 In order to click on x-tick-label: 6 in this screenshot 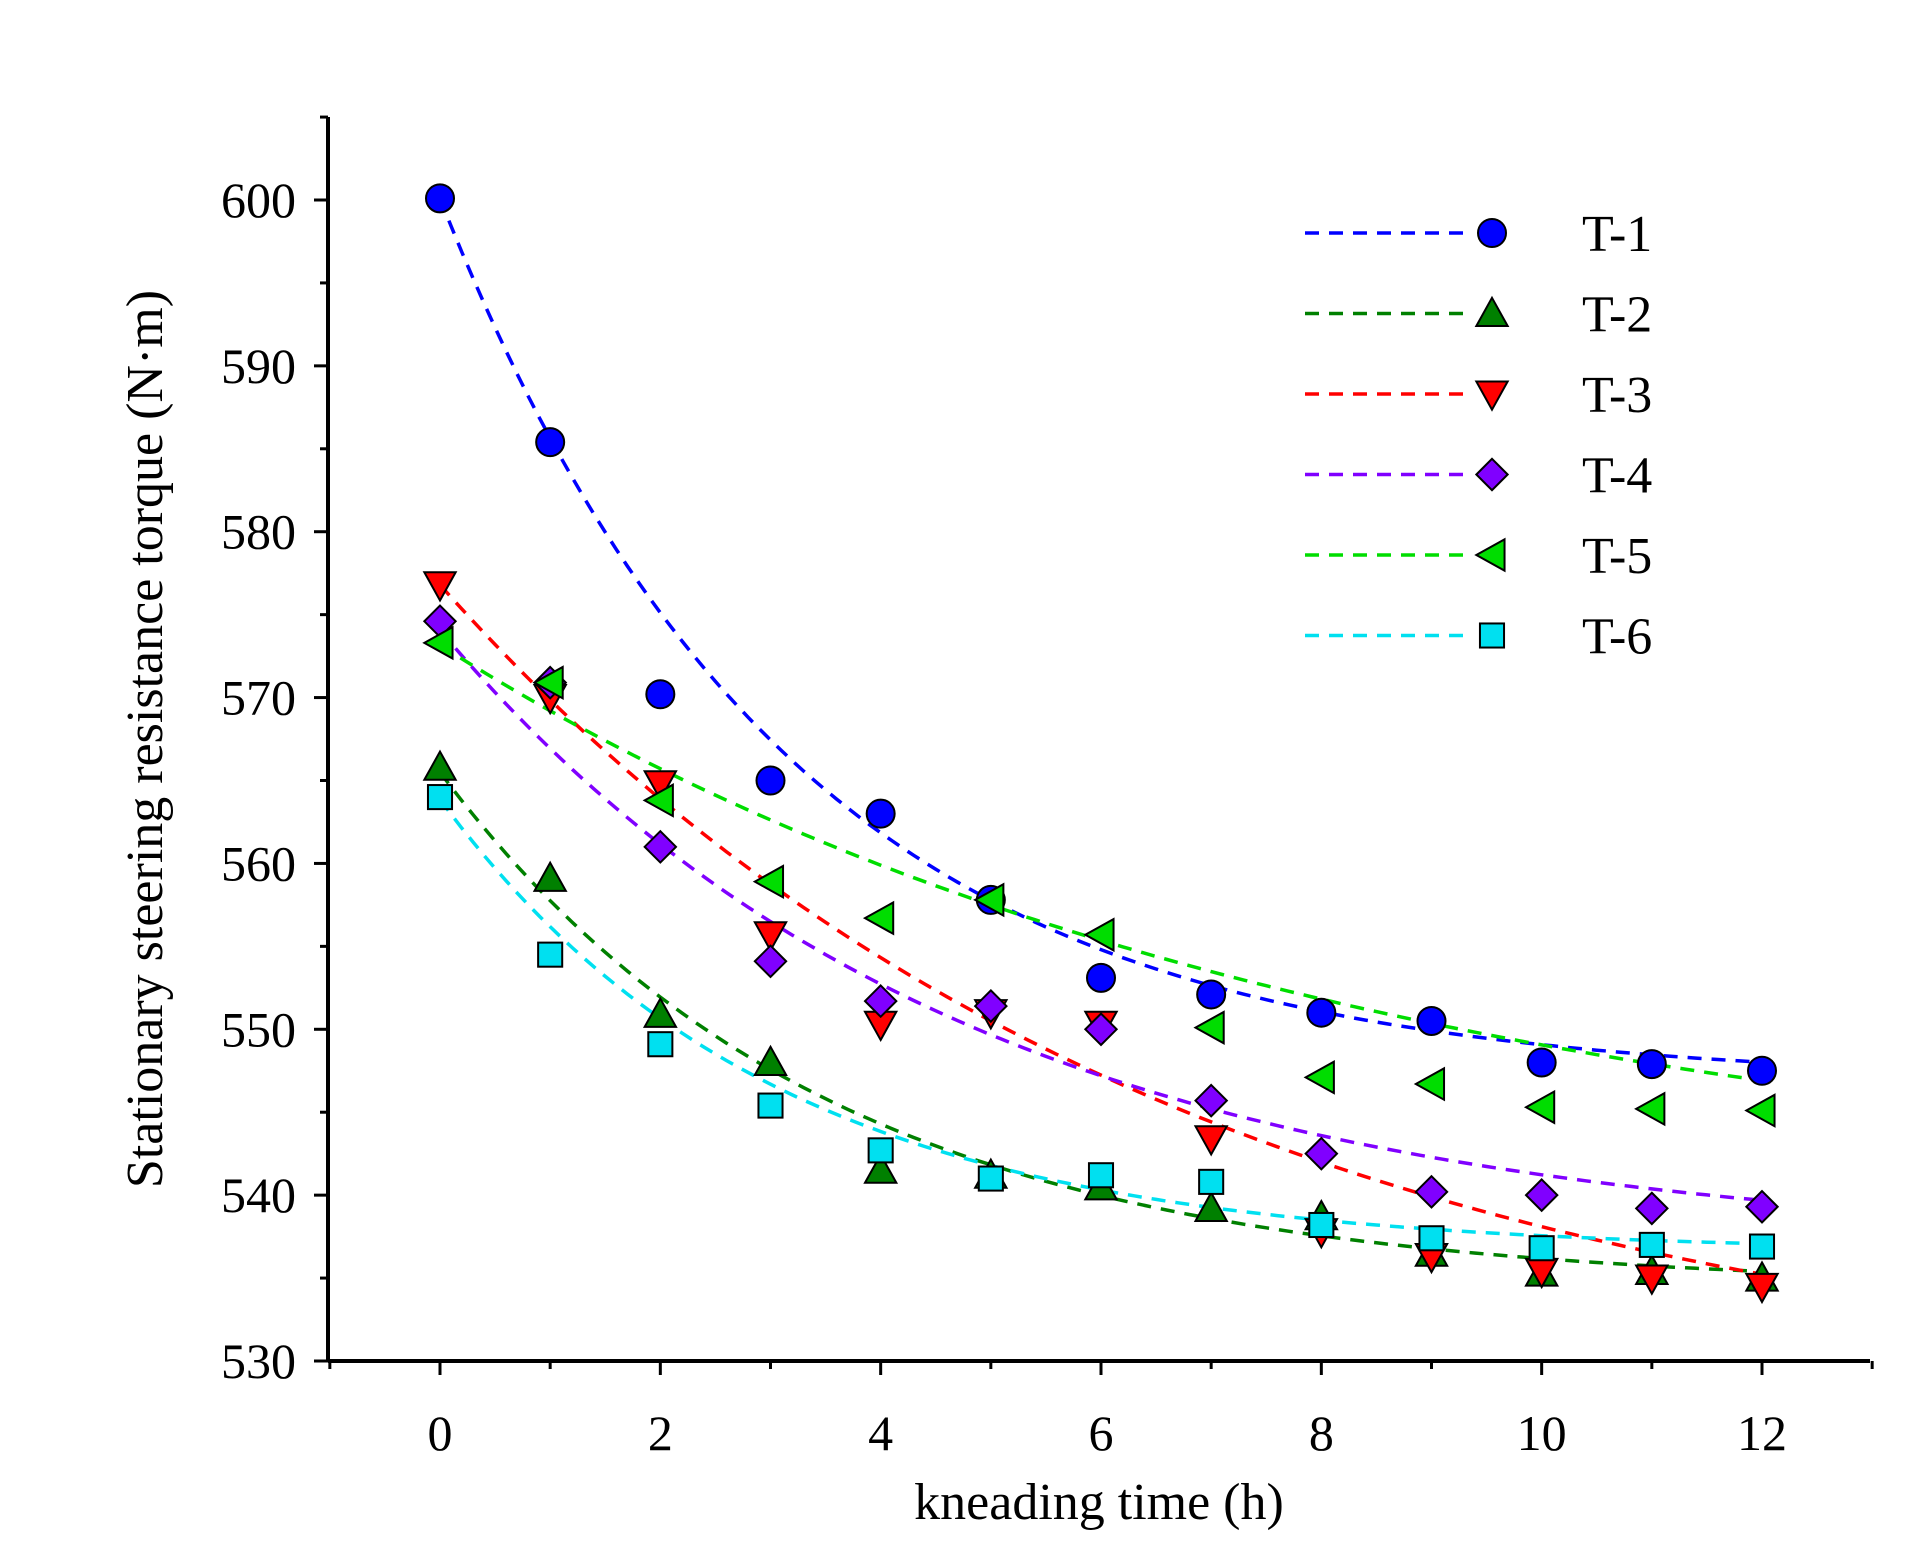, I will do `click(1101, 1433)`.